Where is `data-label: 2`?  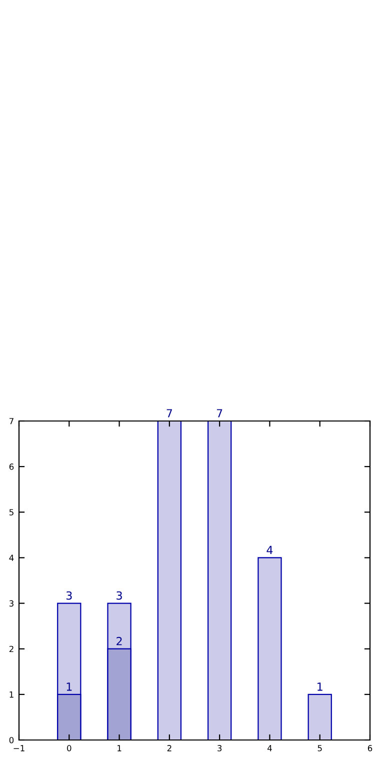
data-label: 2 is located at coordinates (119, 641).